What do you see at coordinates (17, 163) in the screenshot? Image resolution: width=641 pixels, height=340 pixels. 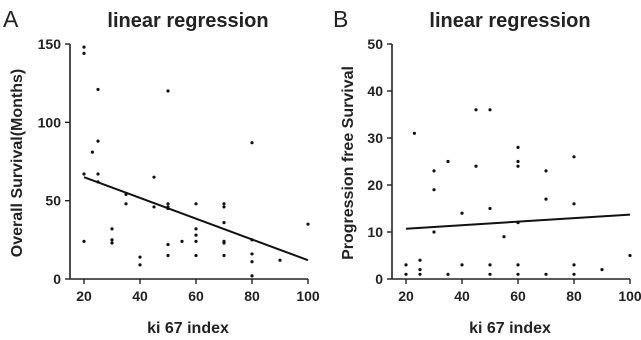 I see `panel-a-y-axis-label: Overall Survival(Months)` at bounding box center [17, 163].